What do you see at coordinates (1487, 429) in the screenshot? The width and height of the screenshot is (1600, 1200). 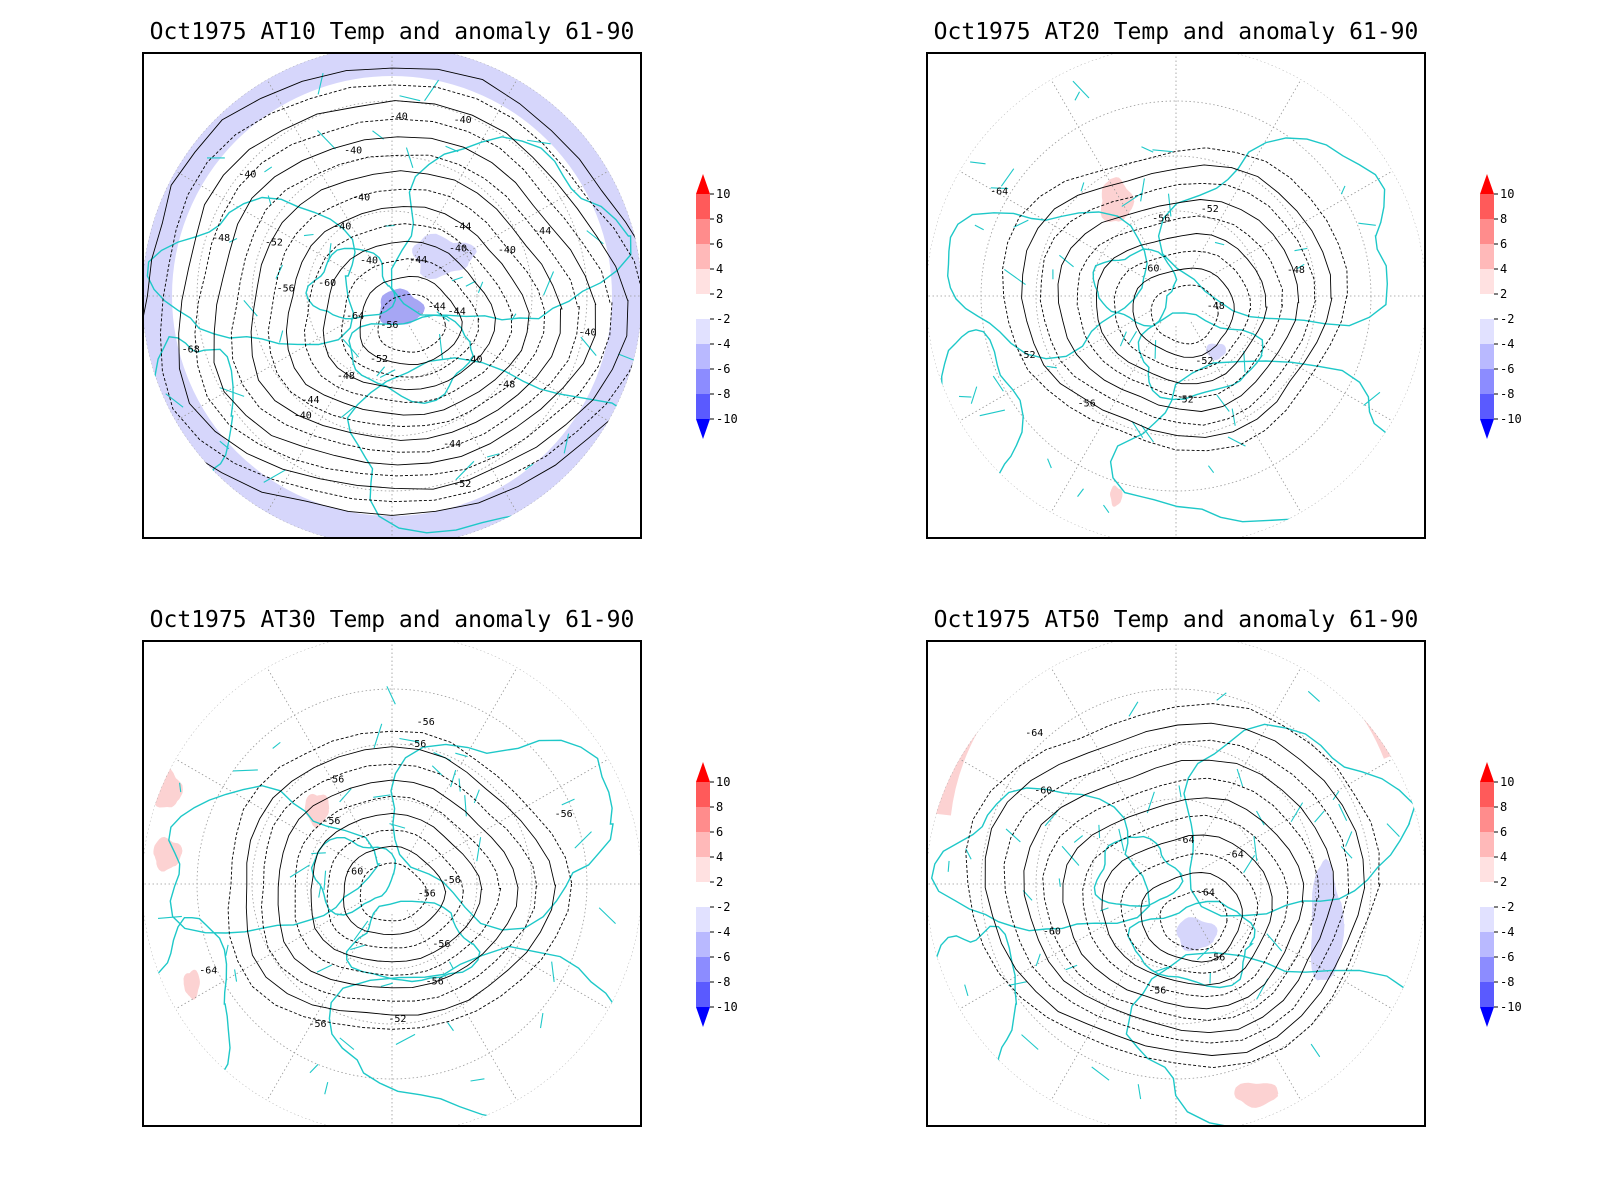 I see `colorbar-arrow-bottom` at bounding box center [1487, 429].